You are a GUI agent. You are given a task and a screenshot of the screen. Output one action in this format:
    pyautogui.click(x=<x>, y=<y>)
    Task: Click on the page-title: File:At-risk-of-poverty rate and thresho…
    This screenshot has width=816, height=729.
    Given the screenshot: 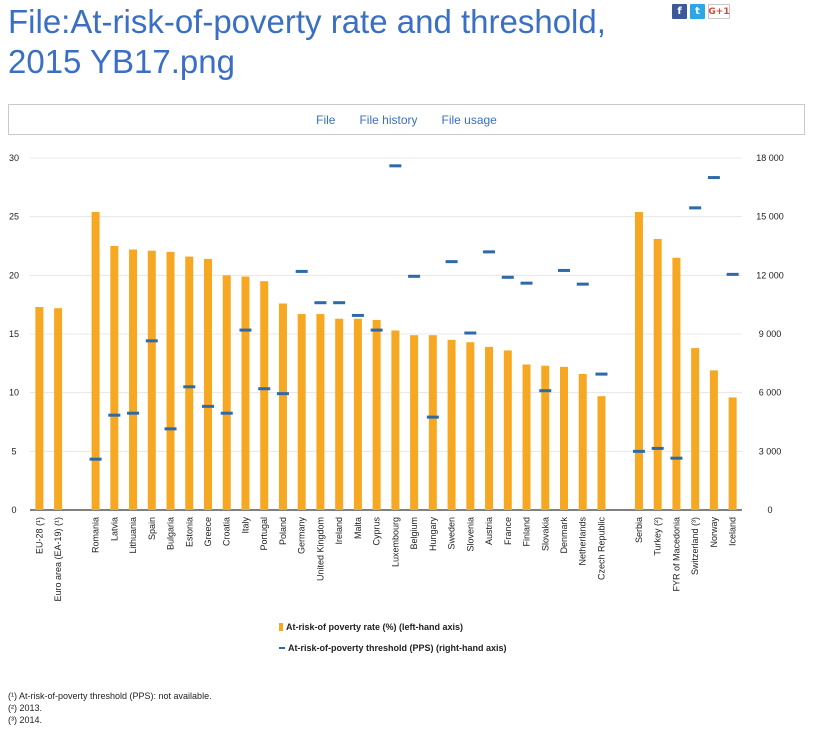 What is the action you would take?
    pyautogui.click(x=307, y=41)
    